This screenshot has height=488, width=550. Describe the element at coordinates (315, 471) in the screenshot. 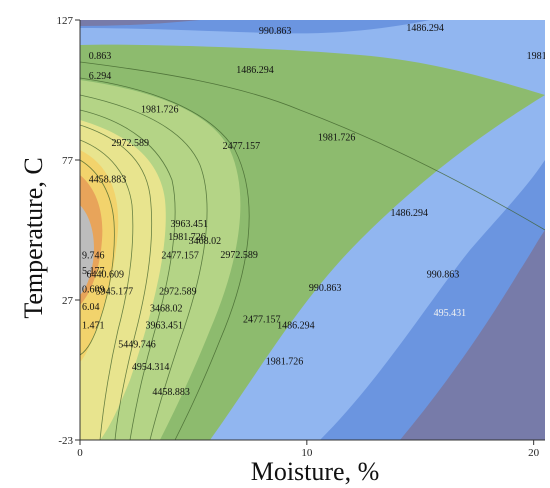

I see `x-axis-title: Moisture, %` at that location.